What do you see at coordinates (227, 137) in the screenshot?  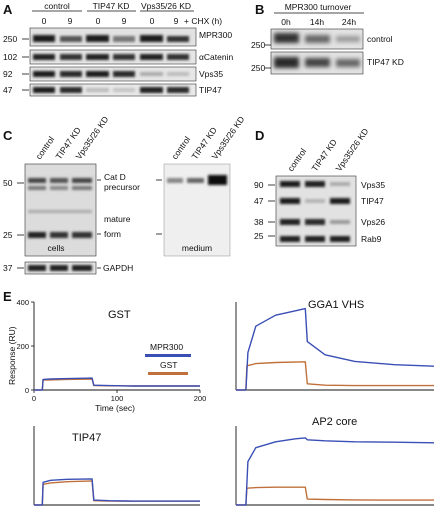 I see `panel-c-lane-medium-vps35kd: Vps35/26 KD` at bounding box center [227, 137].